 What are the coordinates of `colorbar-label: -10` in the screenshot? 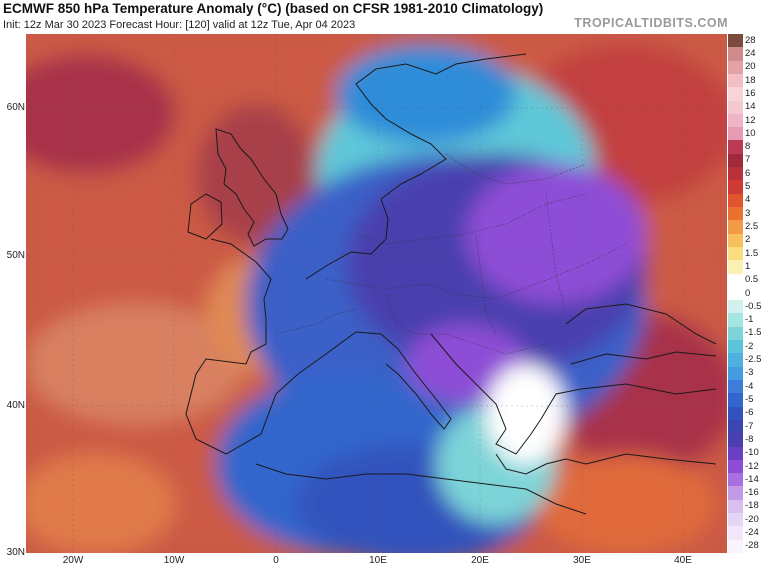 It's located at (752, 453).